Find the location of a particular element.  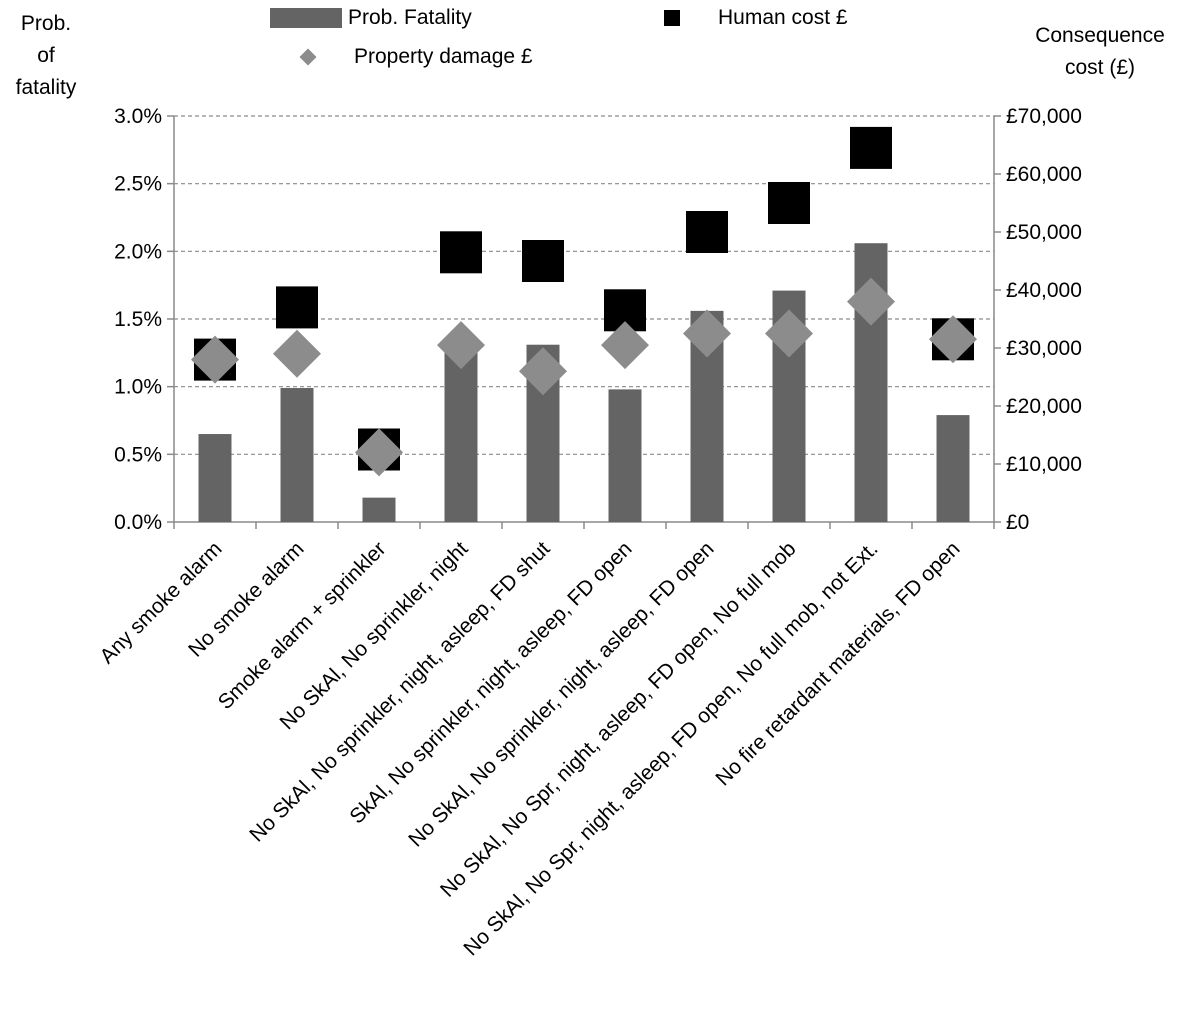

y-left-tick-label: 3.0% is located at coordinates (138, 116).